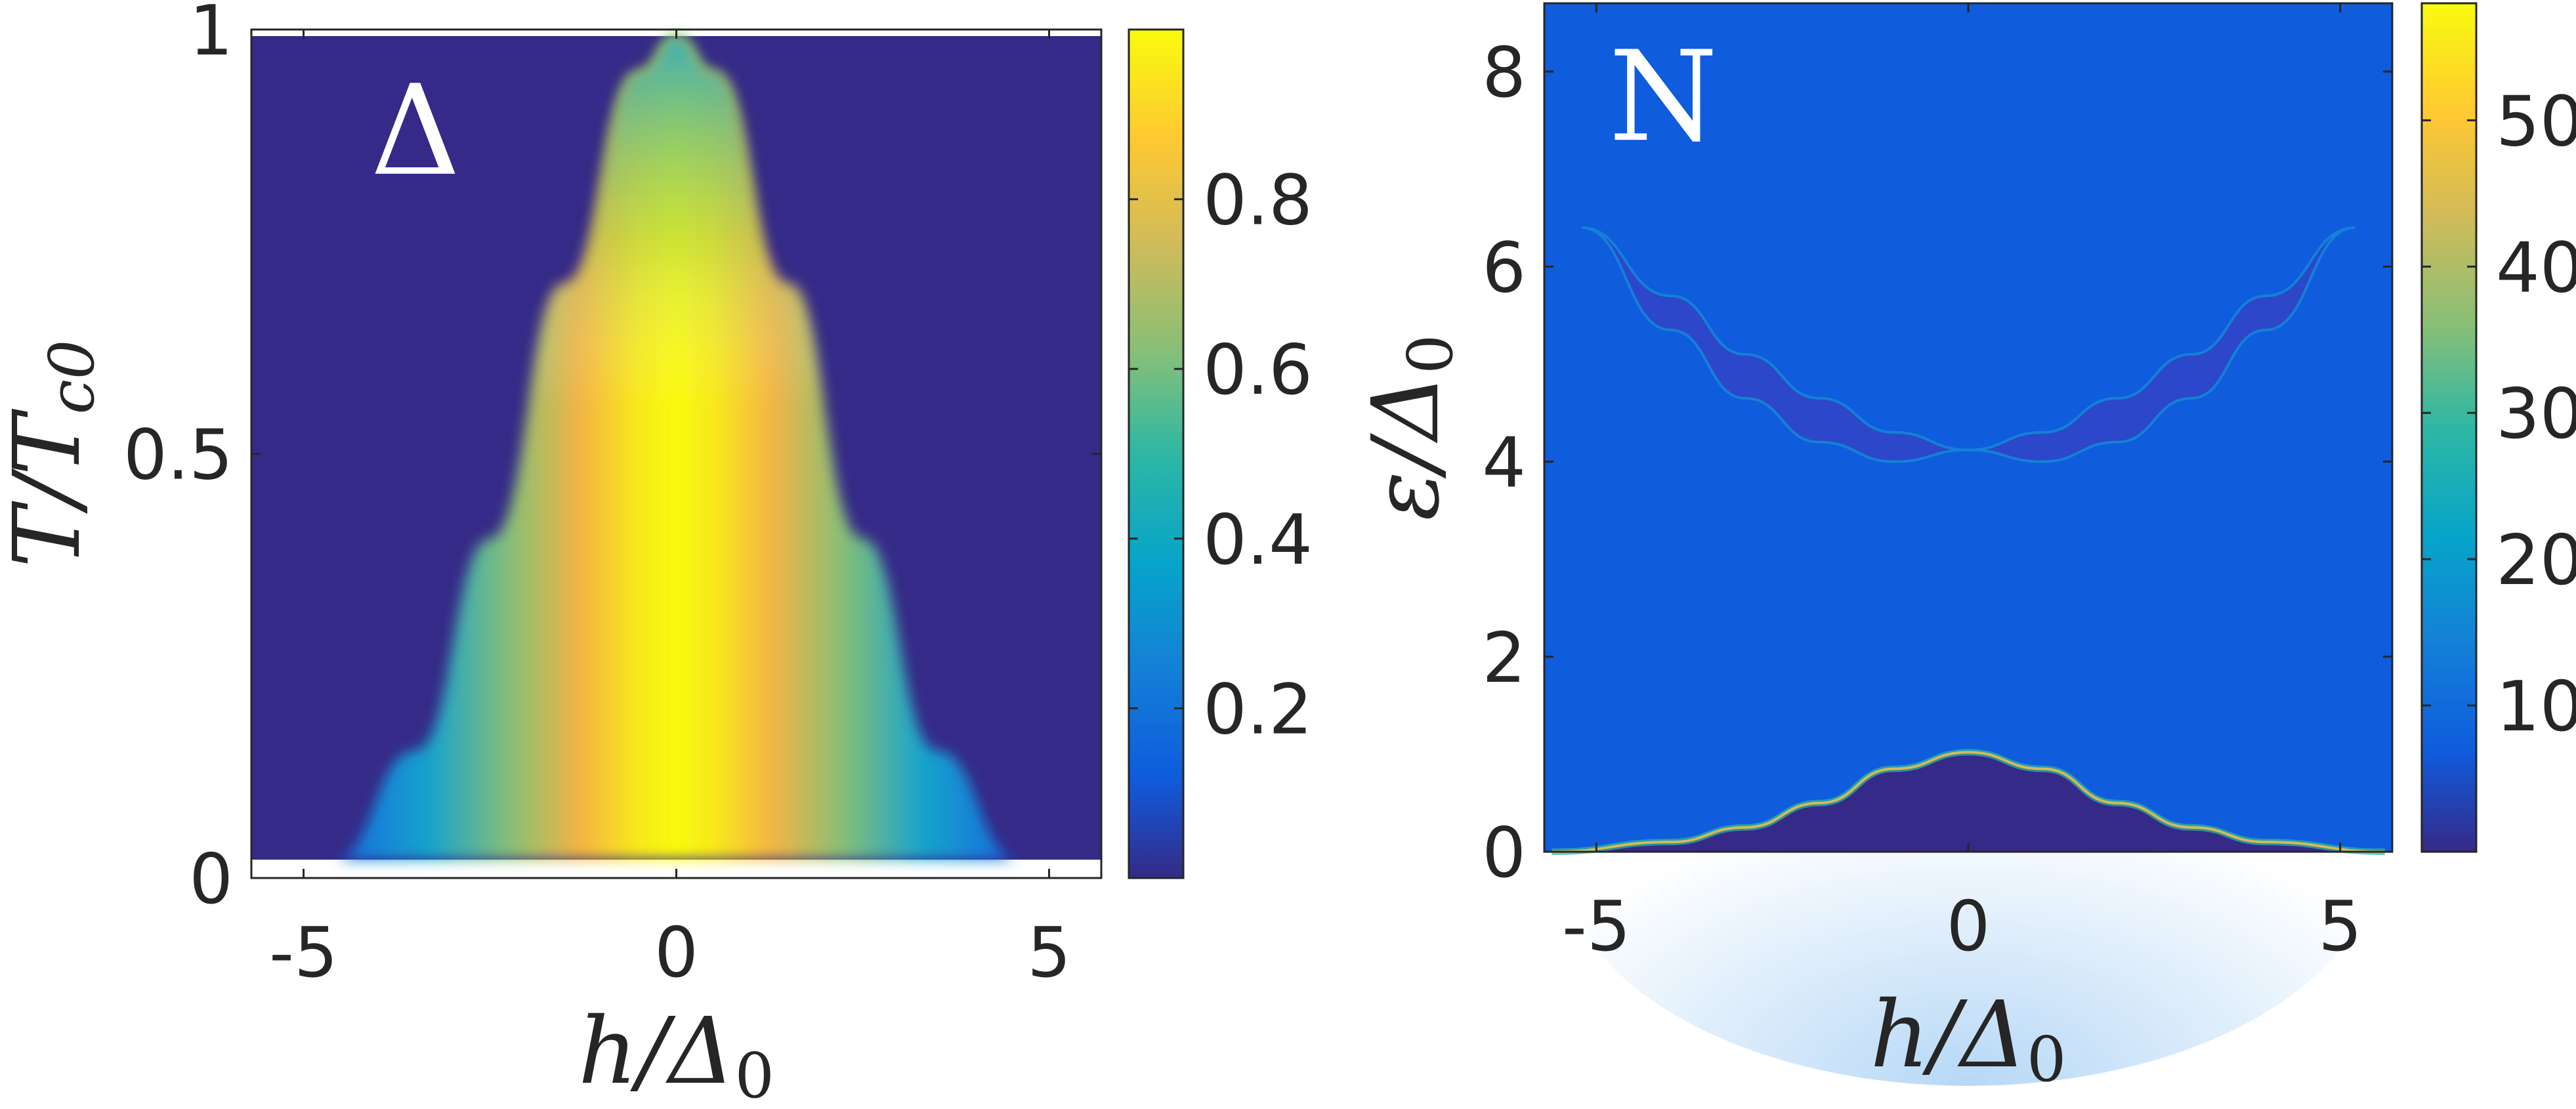  Describe the element at coordinates (2536, 560) in the screenshot. I see `colorbar-tick-label: 20` at that location.